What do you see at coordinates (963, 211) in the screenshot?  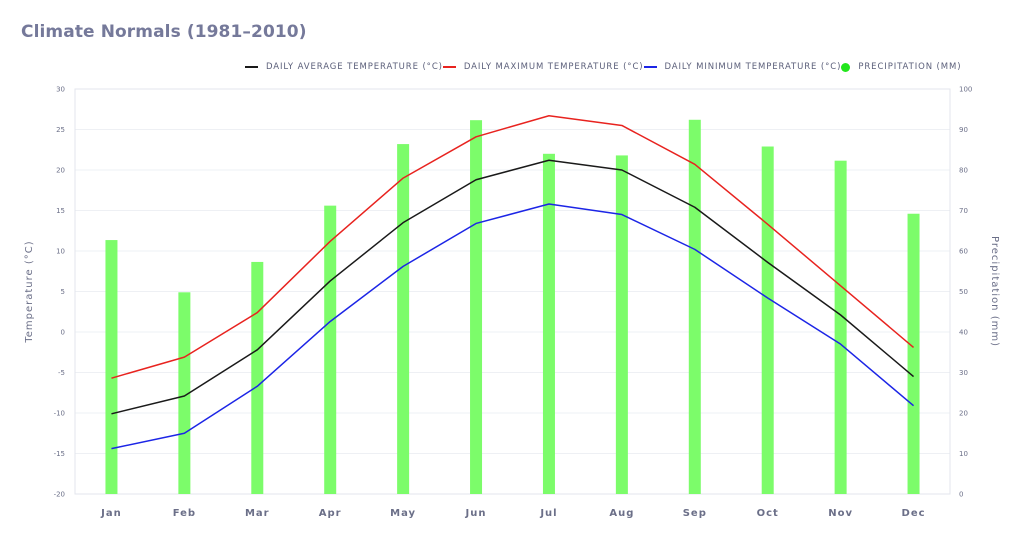 I see `y-right-tick: 70` at bounding box center [963, 211].